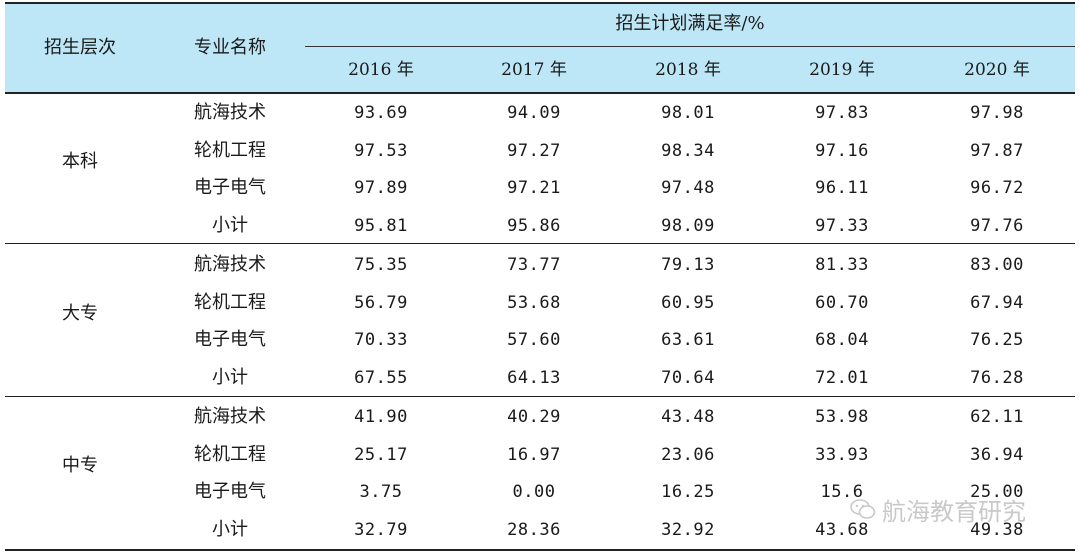 This screenshot has width=1080, height=555. I want to click on value-cell: 15.6, so click(842, 492).